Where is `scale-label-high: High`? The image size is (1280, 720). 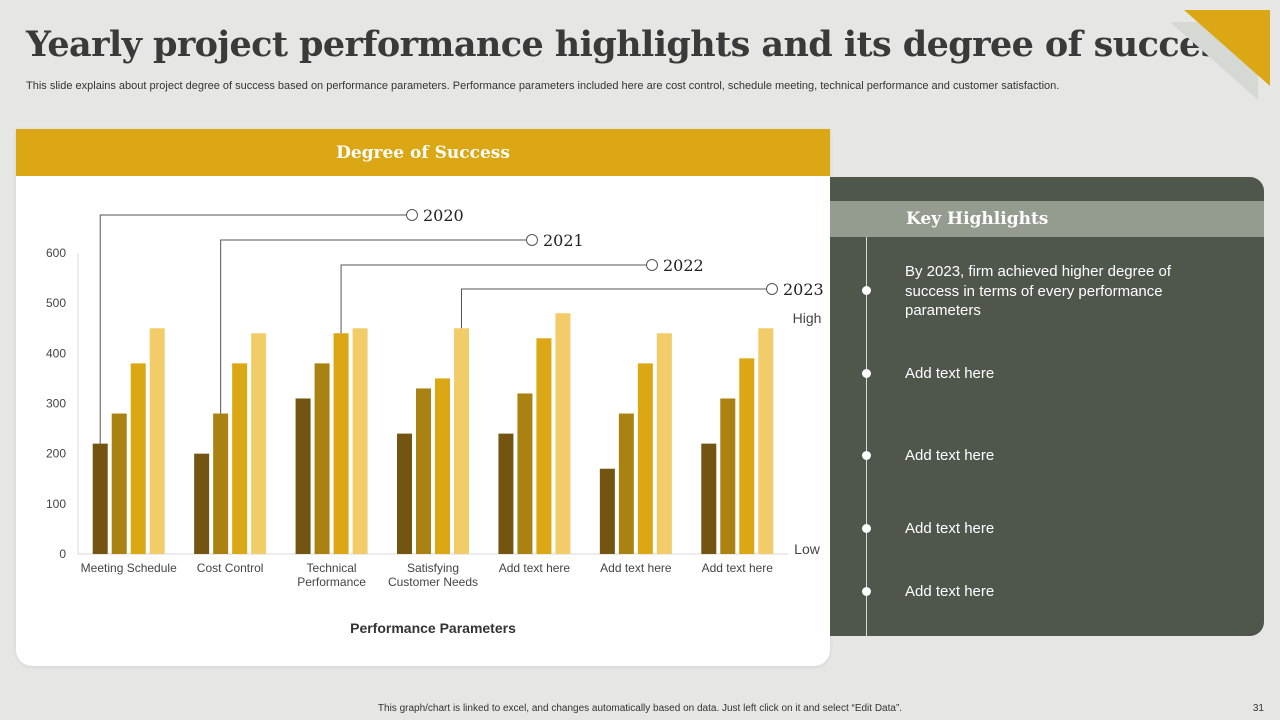
scale-label-high: High is located at coordinates (807, 318).